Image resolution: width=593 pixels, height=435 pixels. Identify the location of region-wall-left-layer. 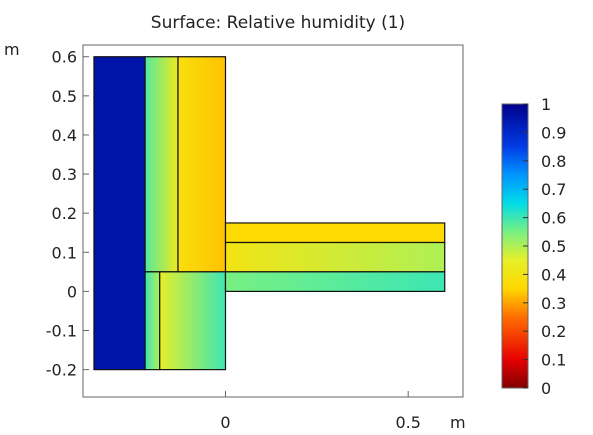
(119, 213).